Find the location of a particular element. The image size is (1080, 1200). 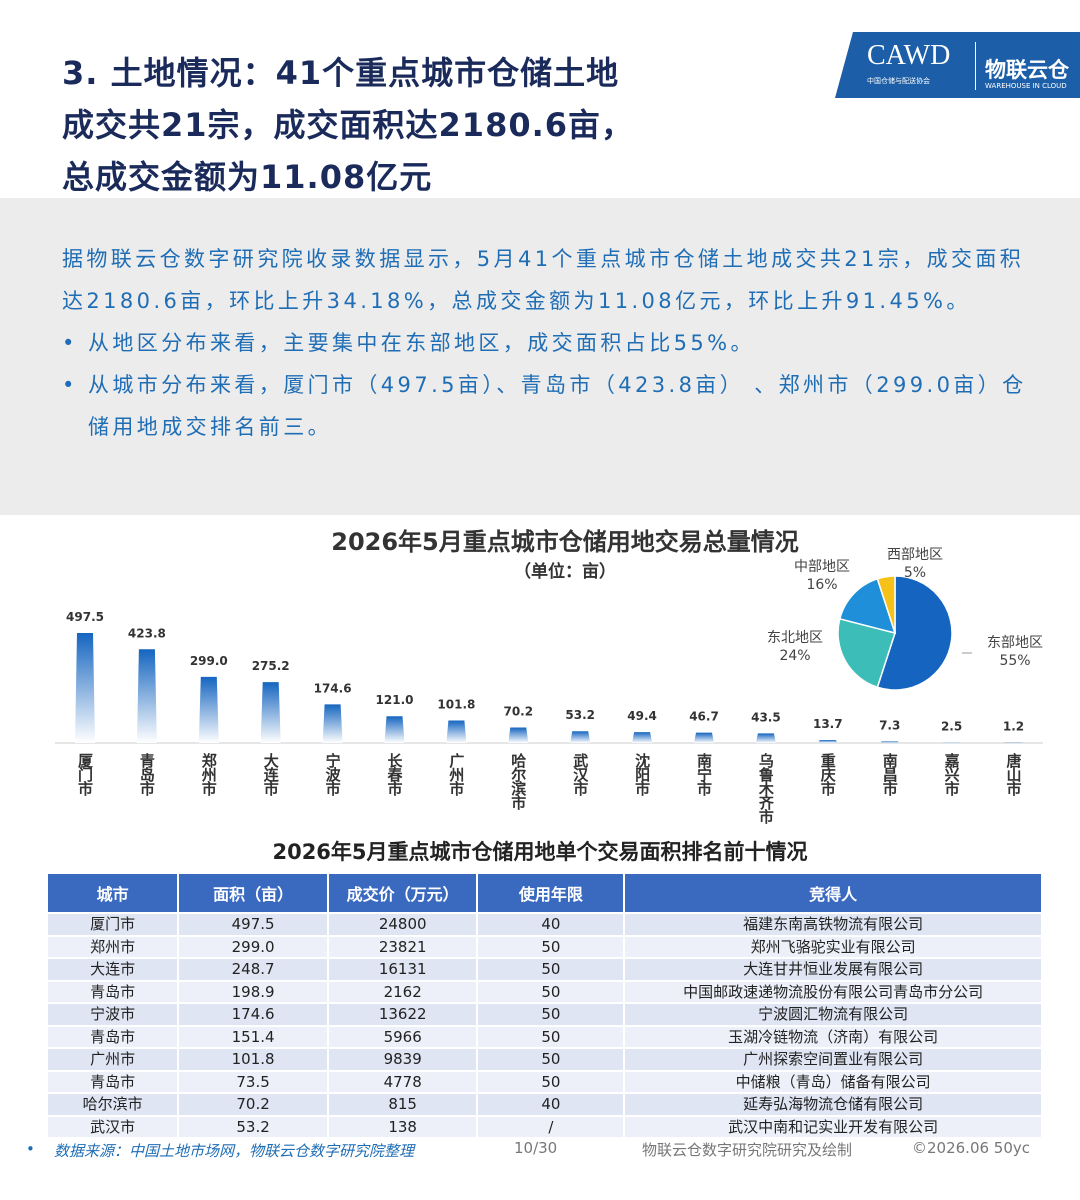

table-cell: 23821 is located at coordinates (403, 946).